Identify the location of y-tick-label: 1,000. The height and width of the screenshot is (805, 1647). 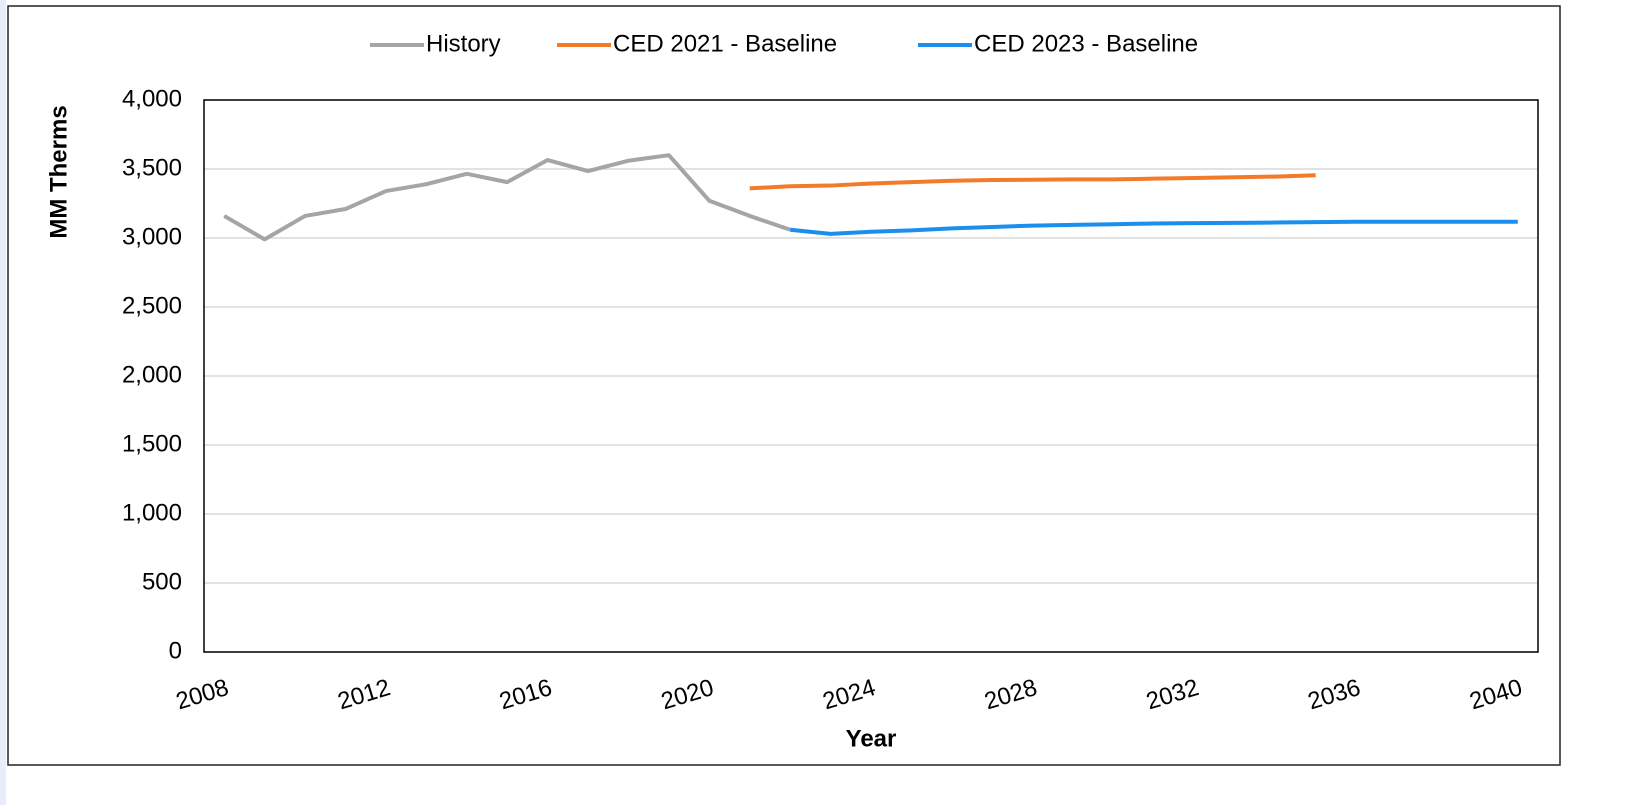
(152, 512).